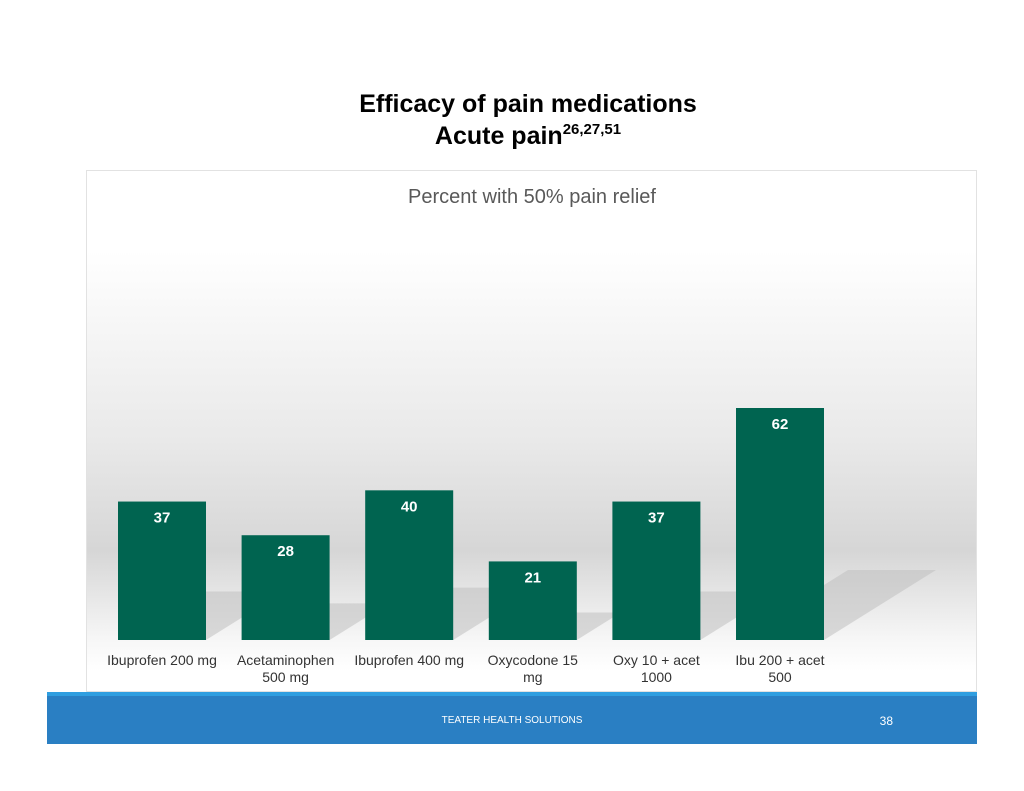 Image resolution: width=1024 pixels, height=791 pixels. Describe the element at coordinates (780, 677) in the screenshot. I see `category-label: 500` at that location.